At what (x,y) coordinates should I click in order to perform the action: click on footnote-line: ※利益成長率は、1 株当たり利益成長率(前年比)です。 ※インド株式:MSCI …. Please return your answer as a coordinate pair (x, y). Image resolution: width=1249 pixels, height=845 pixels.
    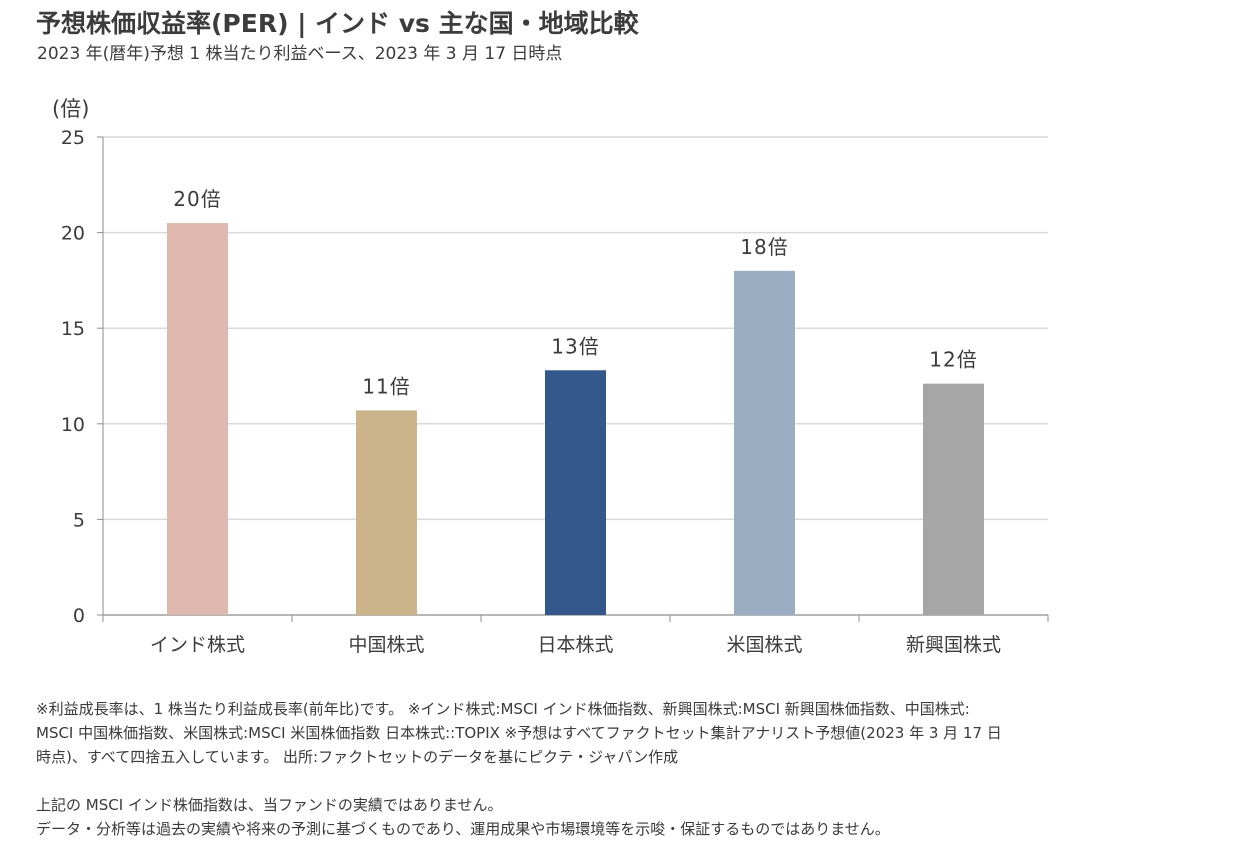
    Looking at the image, I should click on (503, 709).